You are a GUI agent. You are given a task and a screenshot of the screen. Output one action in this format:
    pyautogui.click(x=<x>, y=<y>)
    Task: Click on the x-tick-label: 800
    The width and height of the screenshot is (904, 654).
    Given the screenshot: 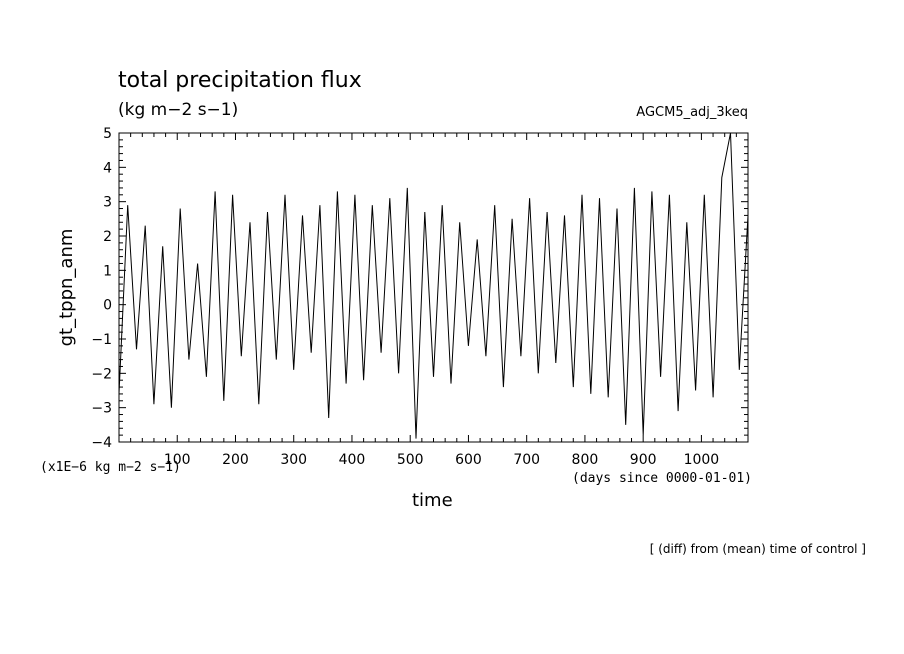 What is the action you would take?
    pyautogui.click(x=585, y=460)
    